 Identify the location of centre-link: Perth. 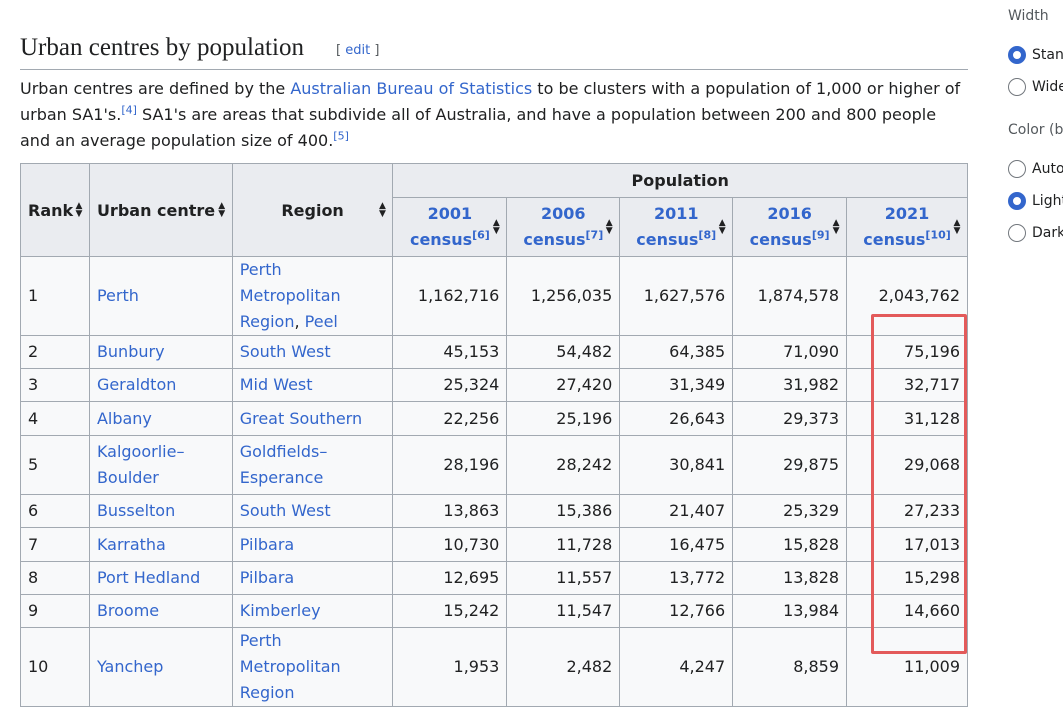
(117, 295).